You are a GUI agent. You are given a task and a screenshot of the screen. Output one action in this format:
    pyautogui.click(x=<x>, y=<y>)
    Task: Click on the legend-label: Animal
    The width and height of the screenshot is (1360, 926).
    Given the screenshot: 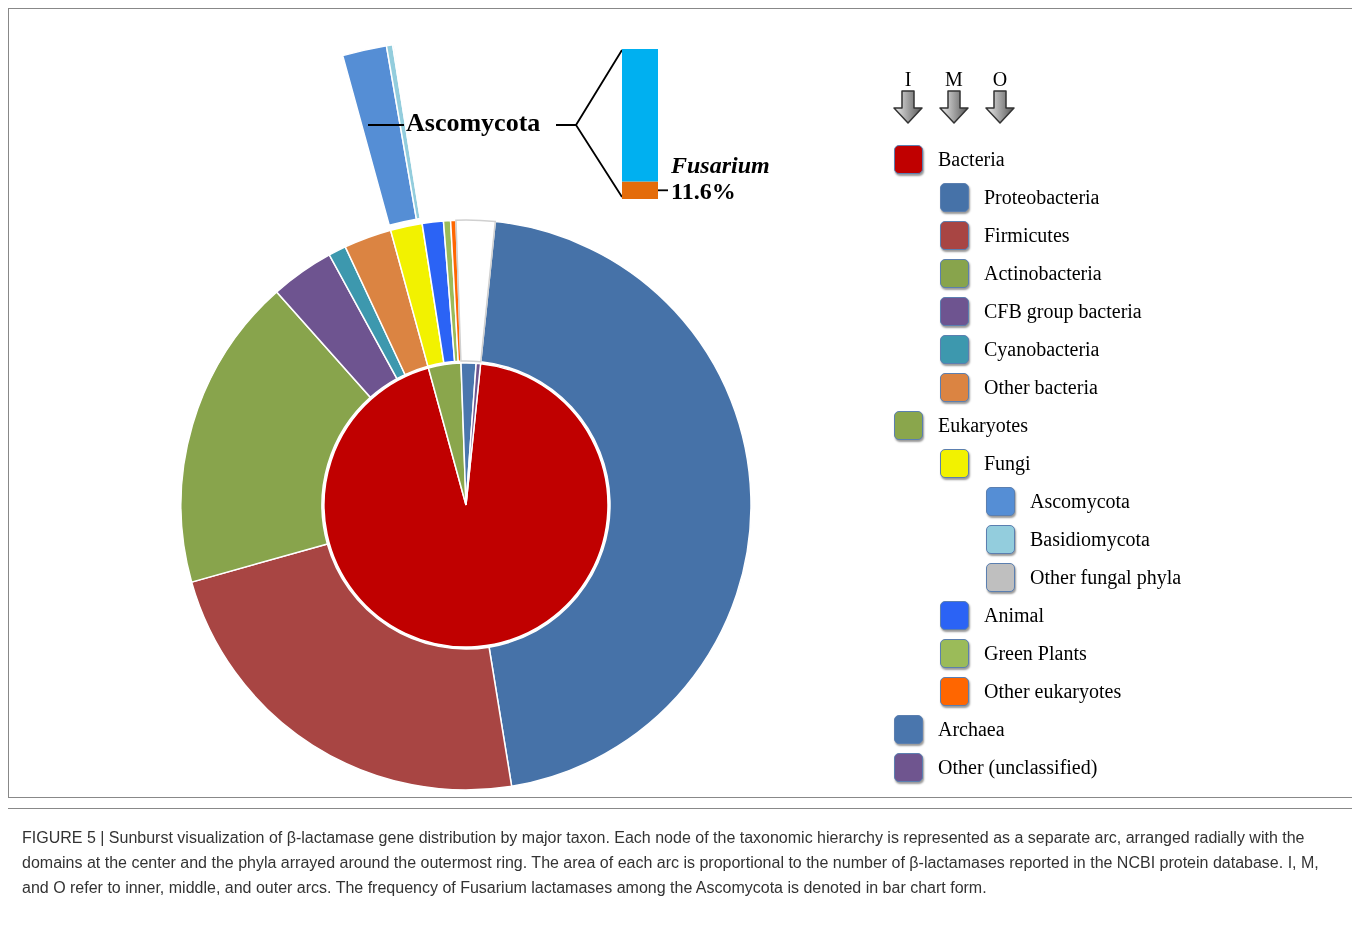 What is the action you would take?
    pyautogui.click(x=1014, y=615)
    